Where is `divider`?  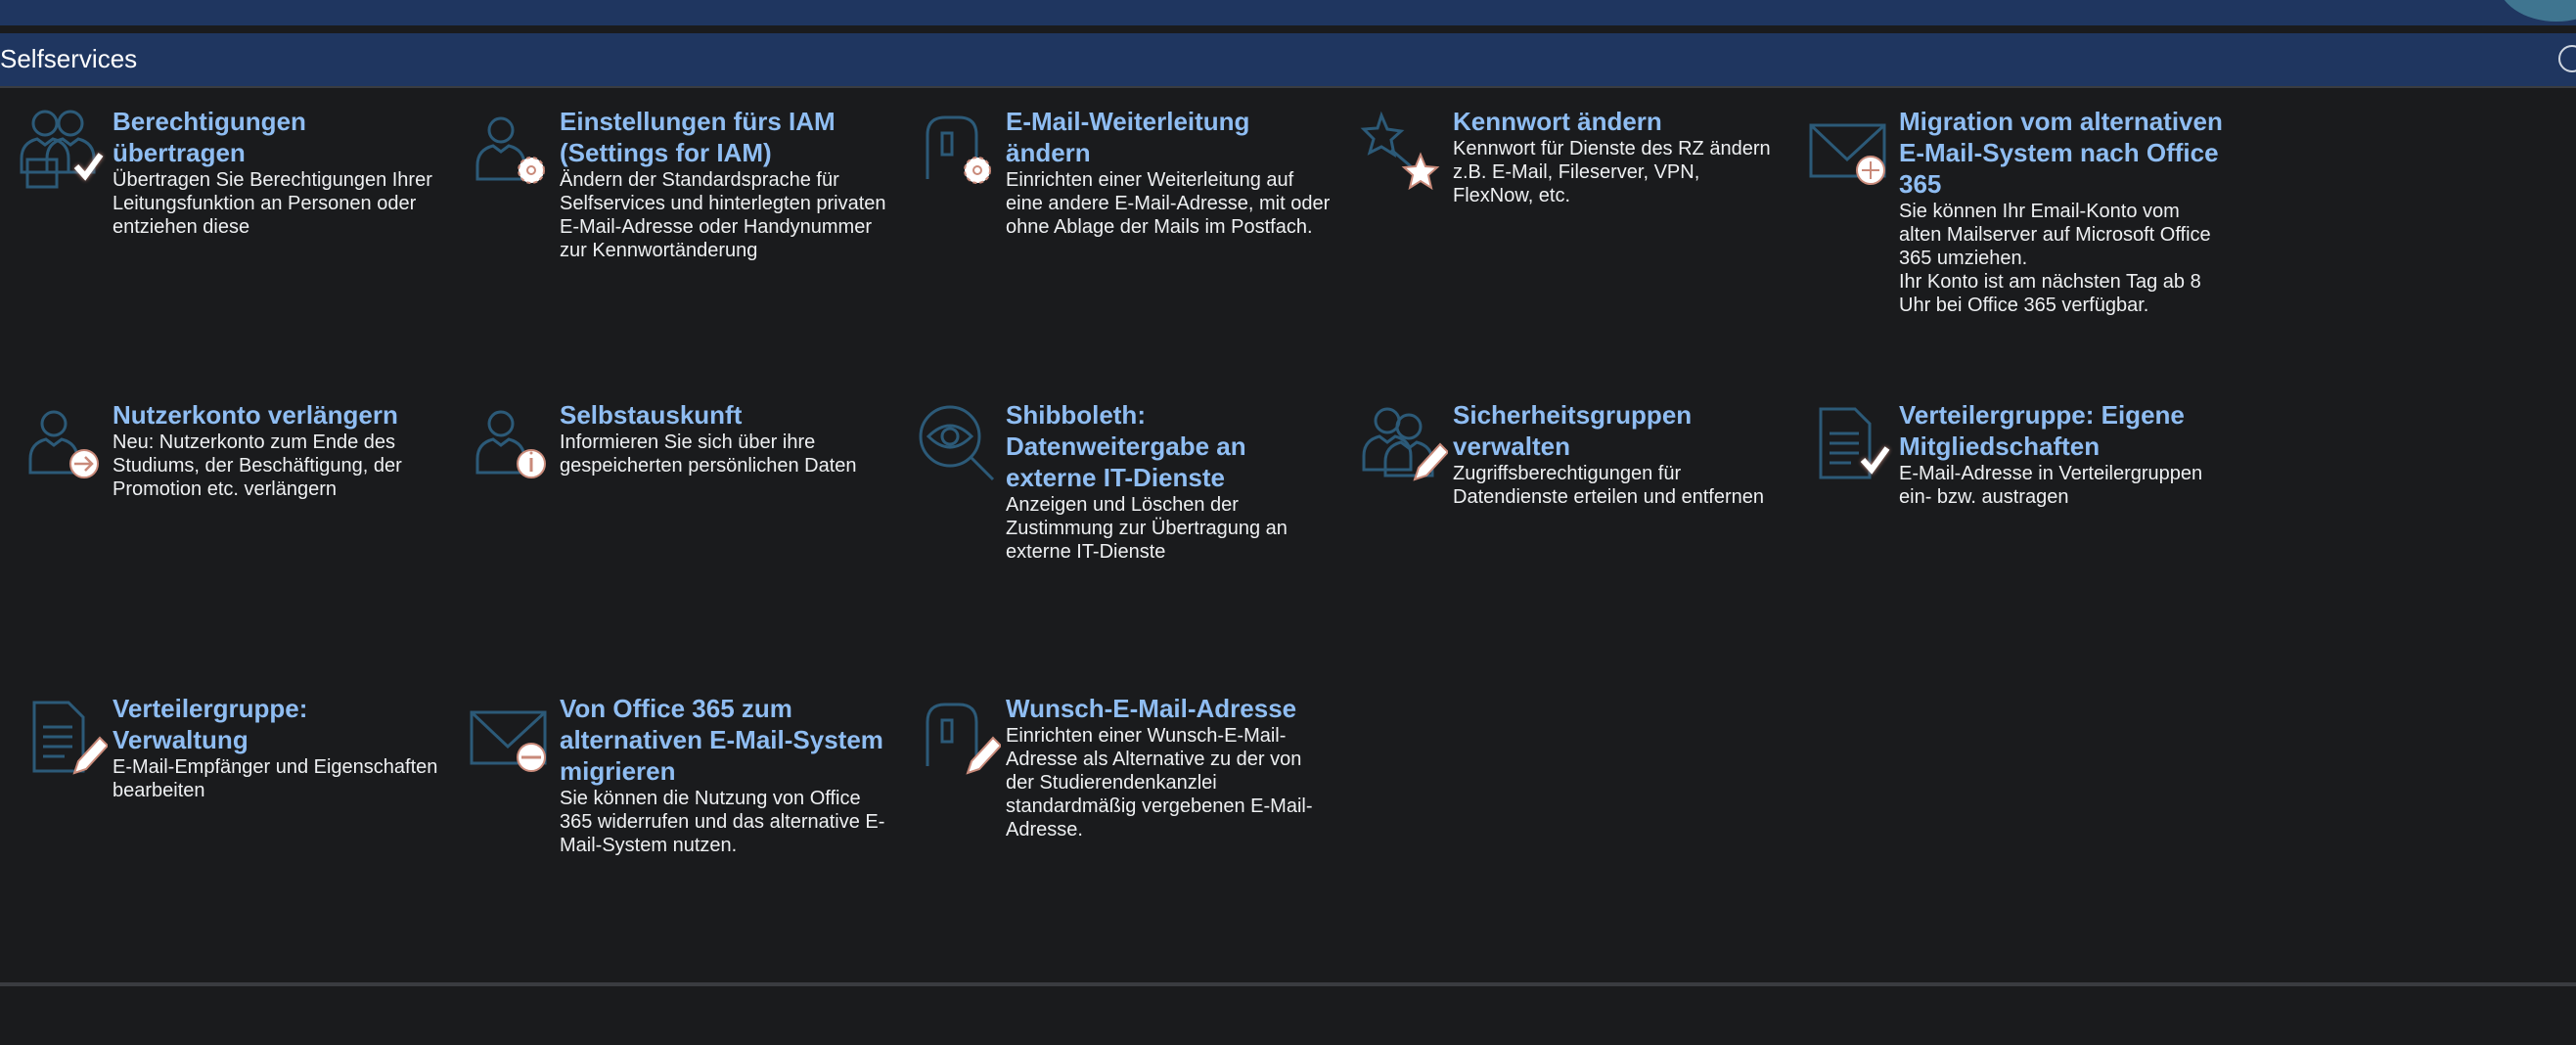 divider is located at coordinates (1288, 984).